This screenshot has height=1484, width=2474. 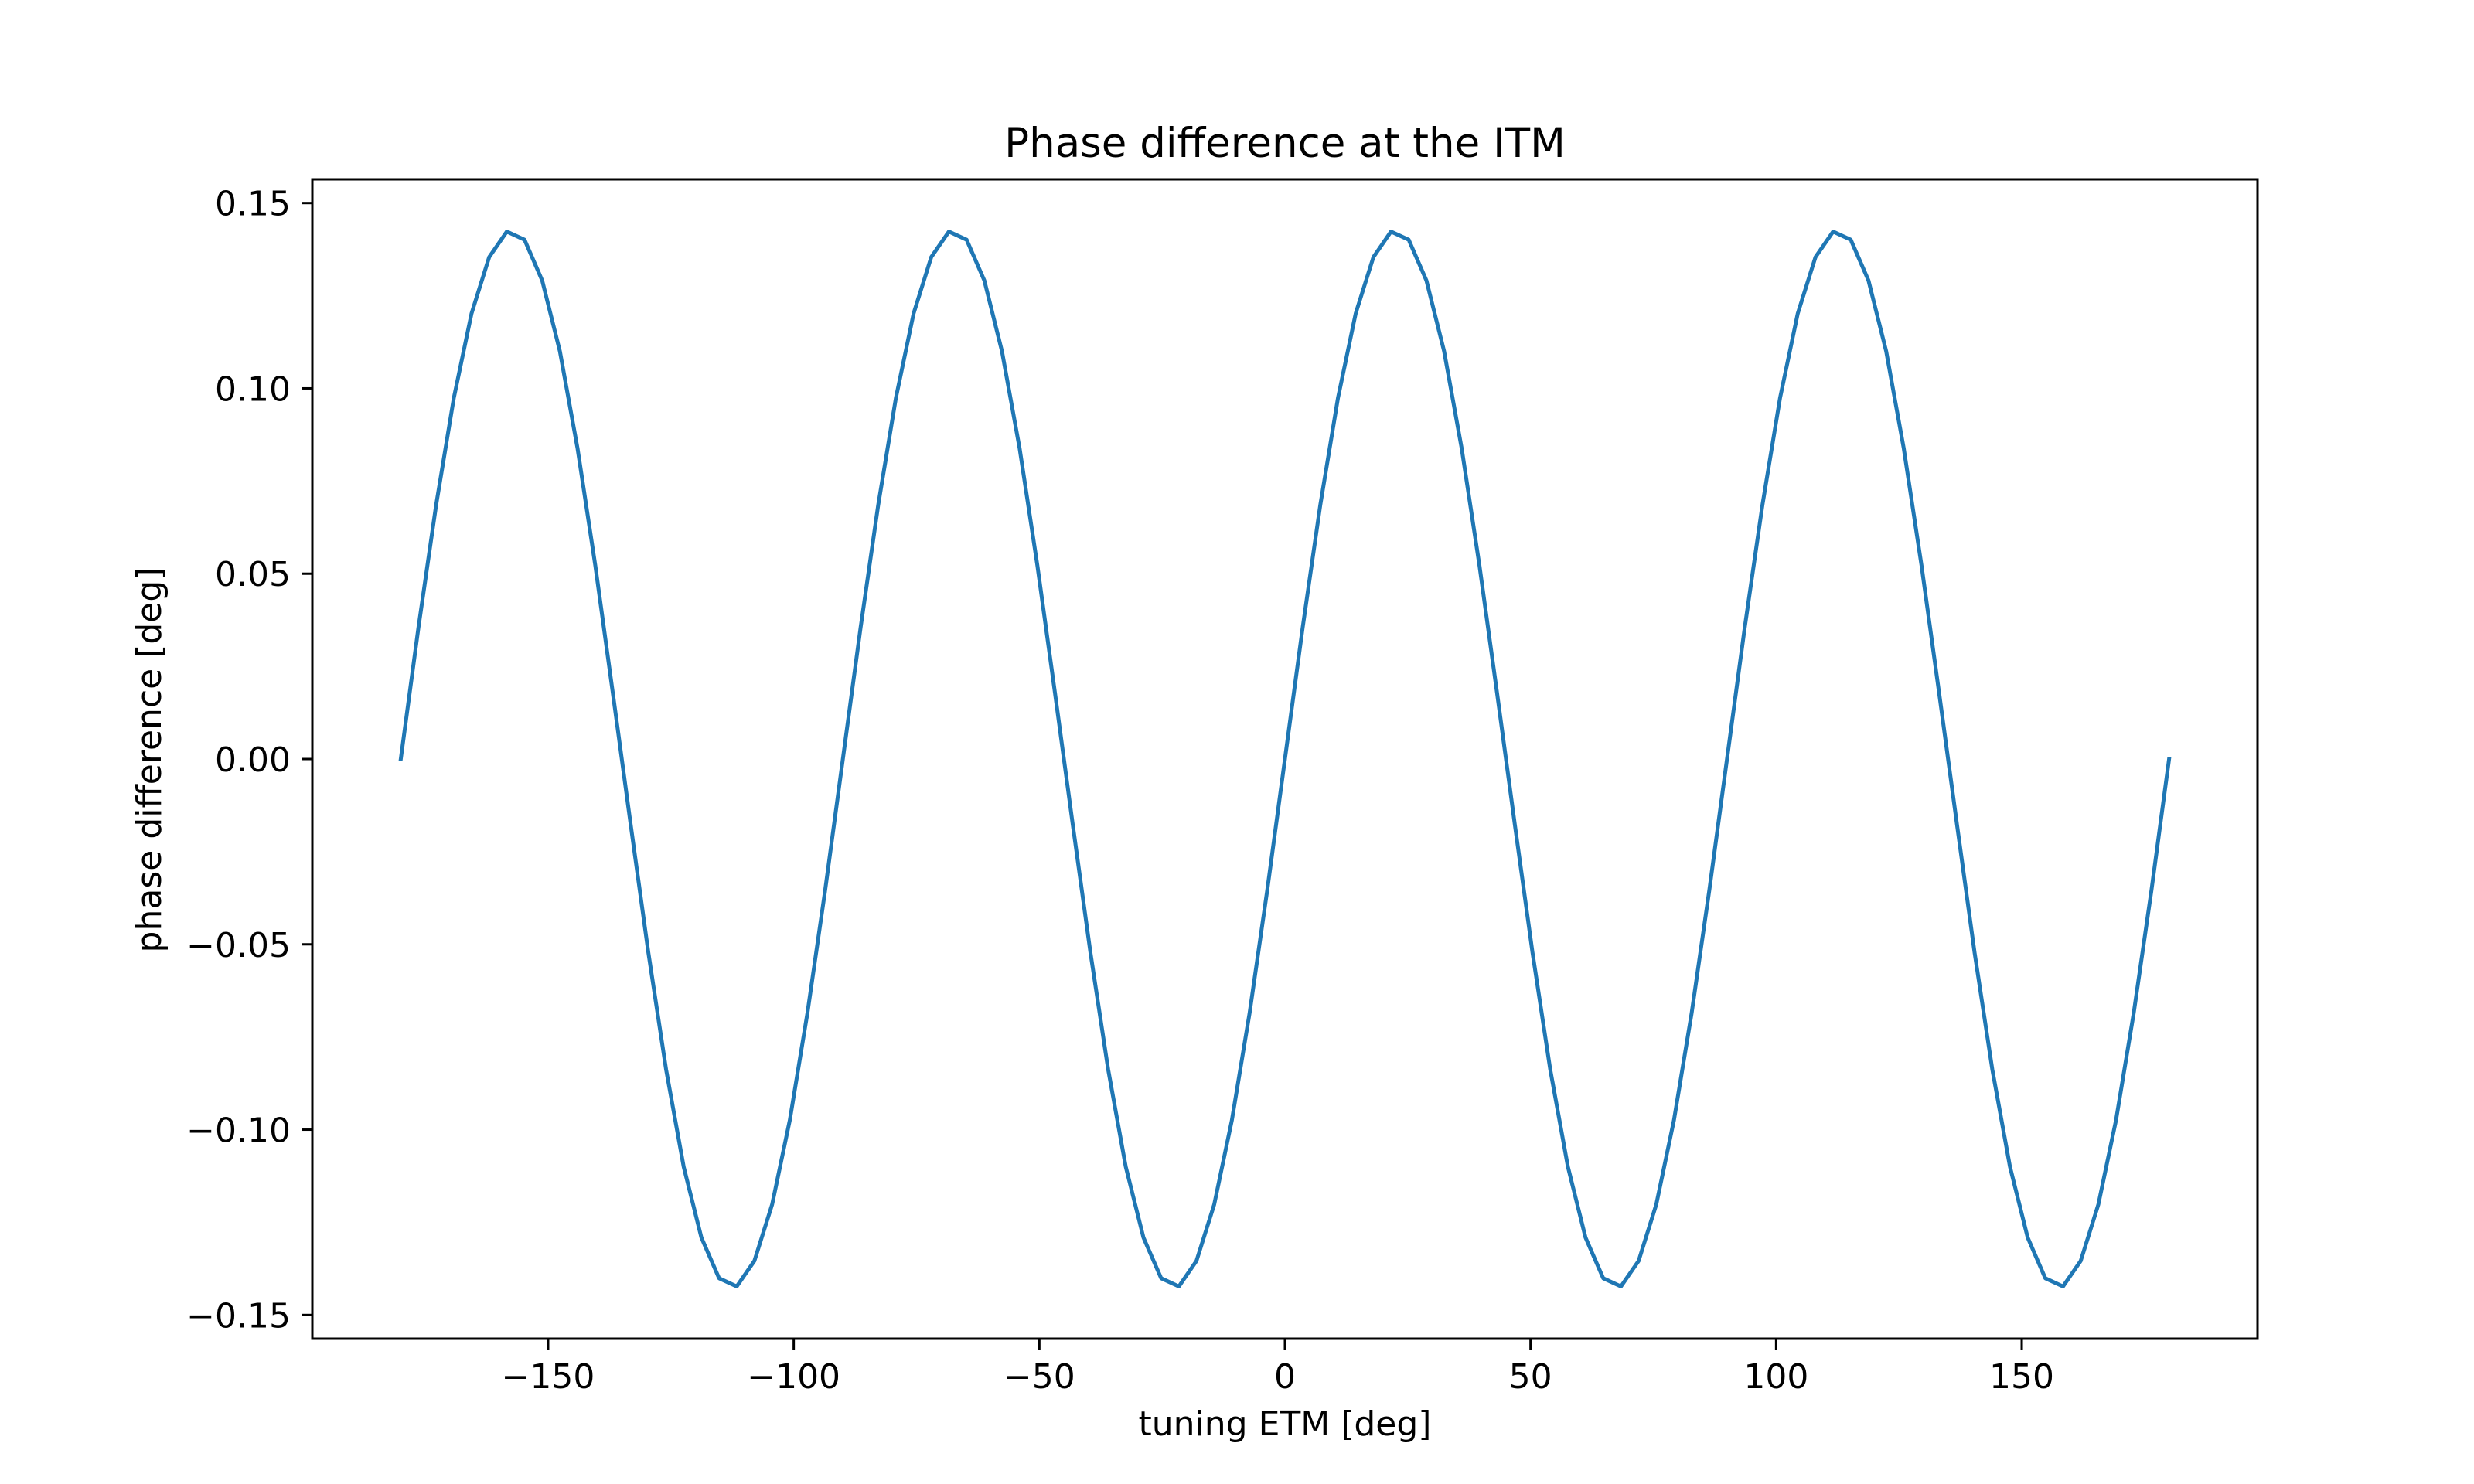 What do you see at coordinates (548, 1377) in the screenshot?
I see `x-tick-label: −150` at bounding box center [548, 1377].